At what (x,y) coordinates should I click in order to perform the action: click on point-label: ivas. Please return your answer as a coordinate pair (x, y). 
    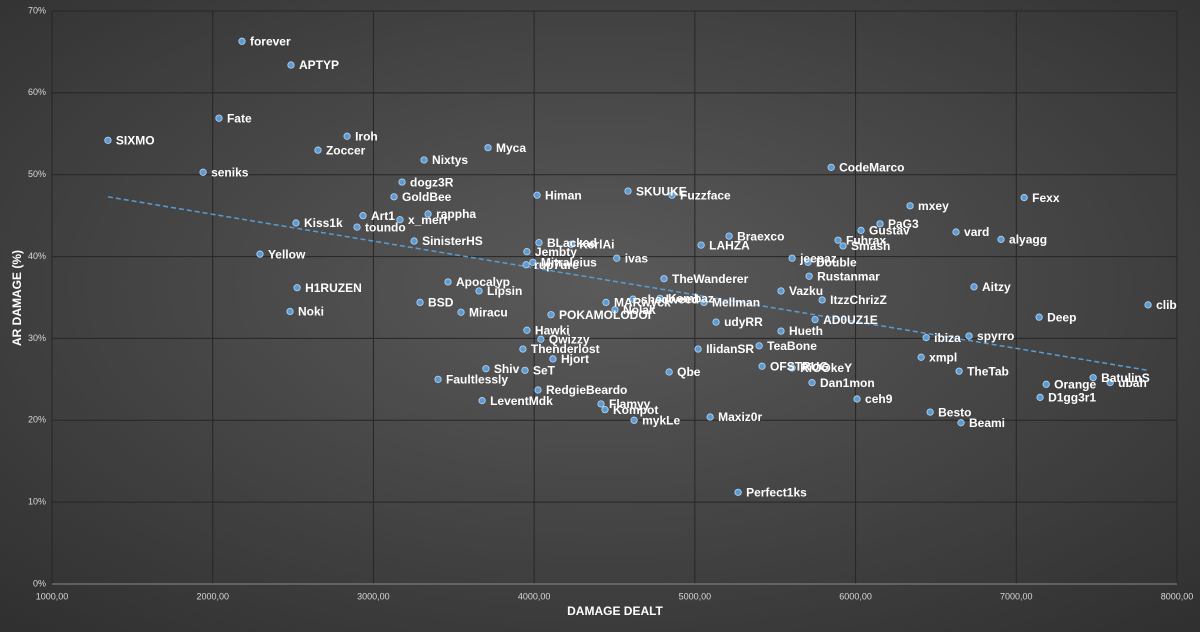
    Looking at the image, I should click on (637, 258).